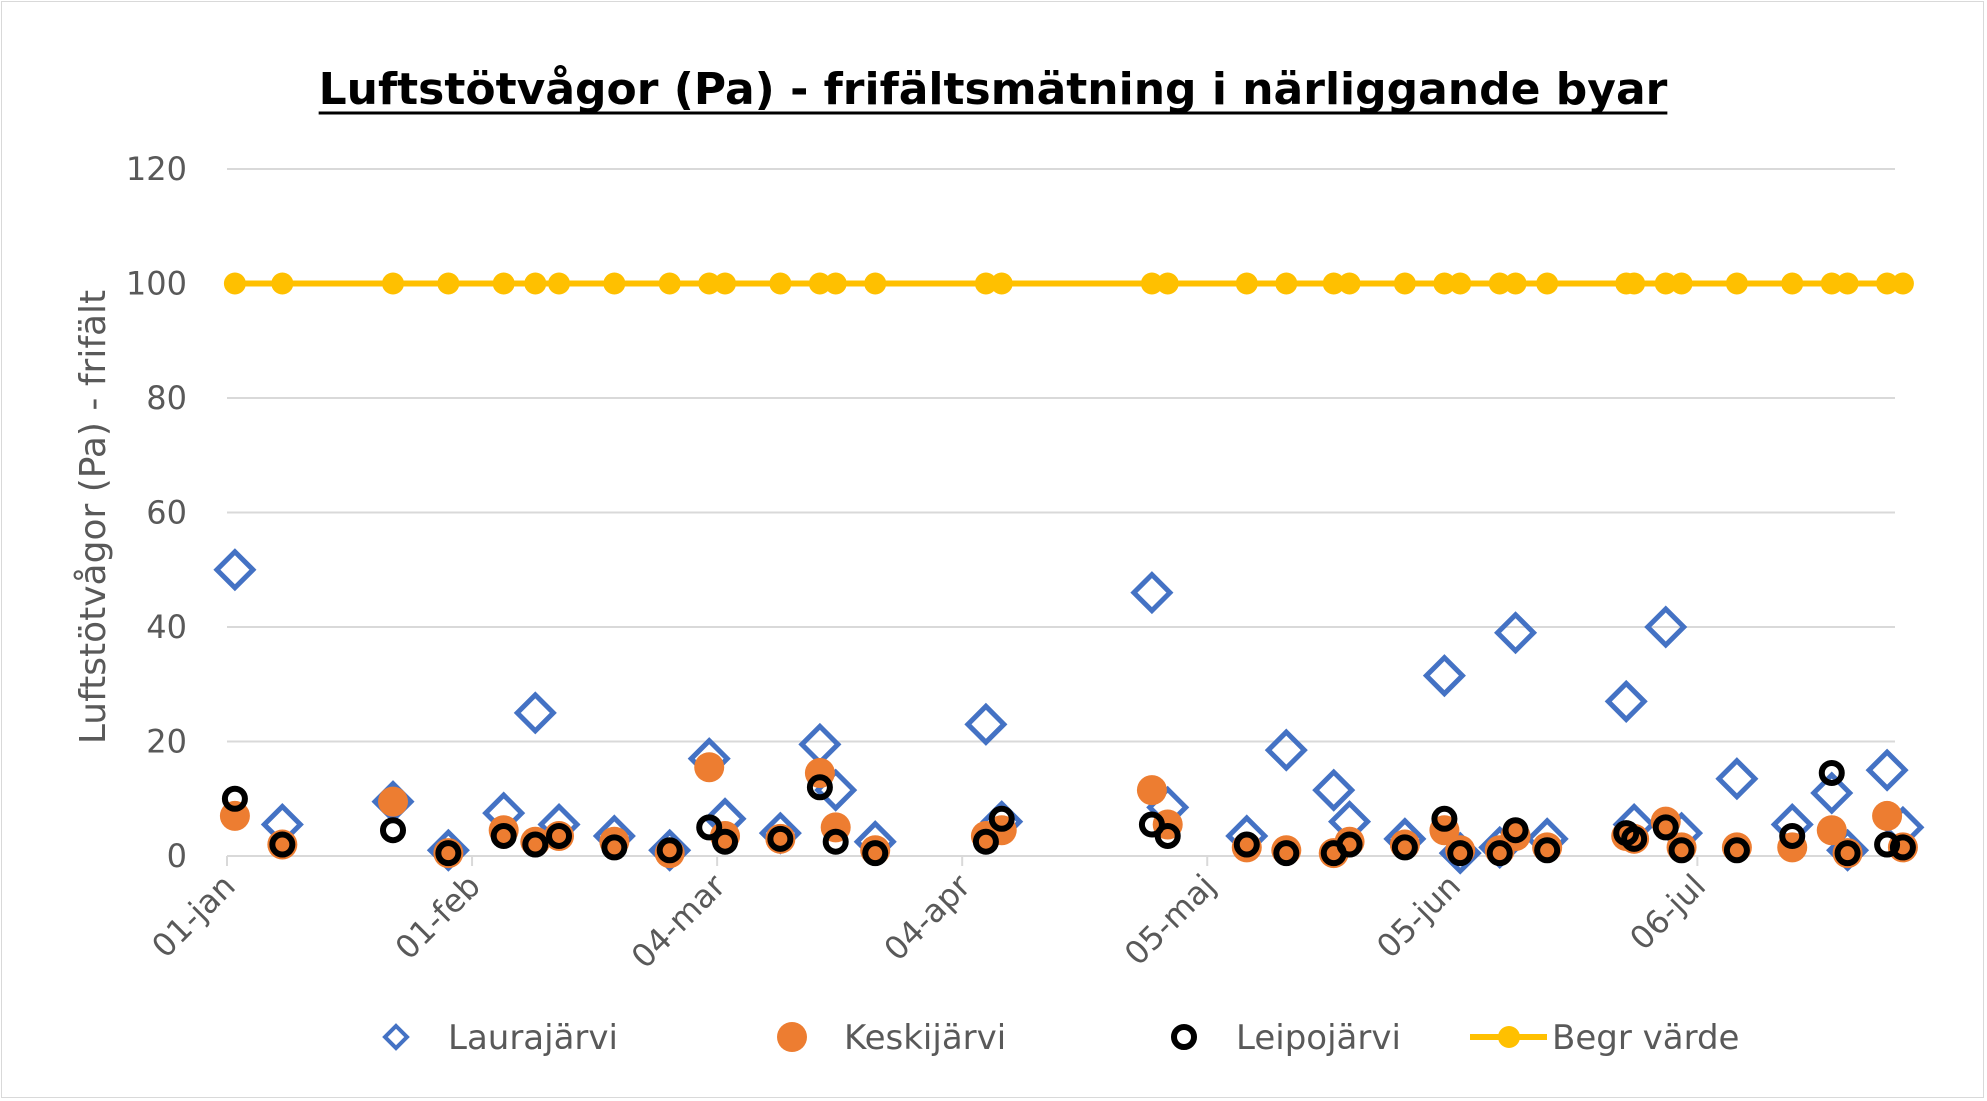 The width and height of the screenshot is (1987, 1101). Describe the element at coordinates (156, 169) in the screenshot. I see `y-tick-label: 120` at that location.